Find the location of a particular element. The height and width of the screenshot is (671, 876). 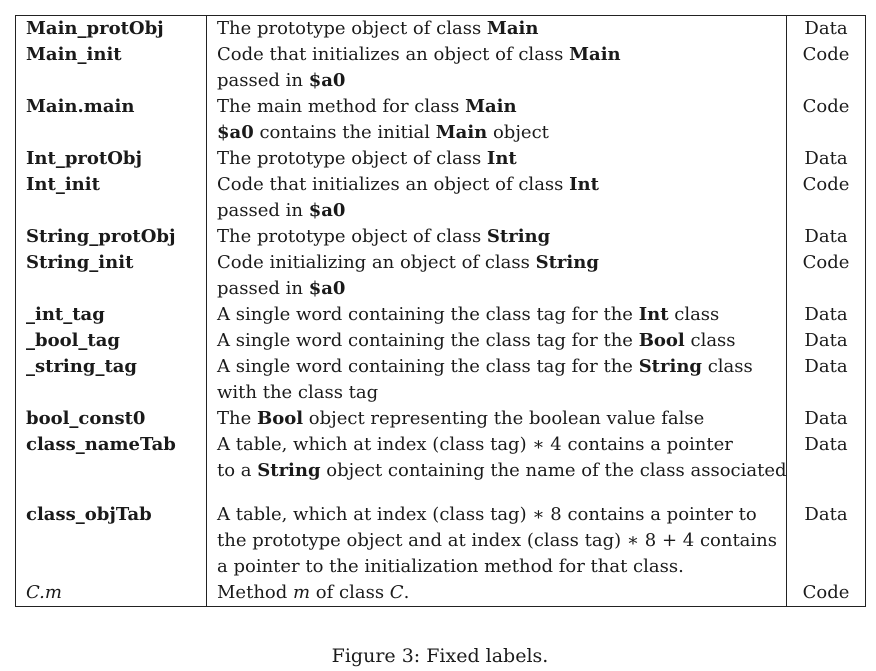

description-text: of class is located at coordinates (350, 592).